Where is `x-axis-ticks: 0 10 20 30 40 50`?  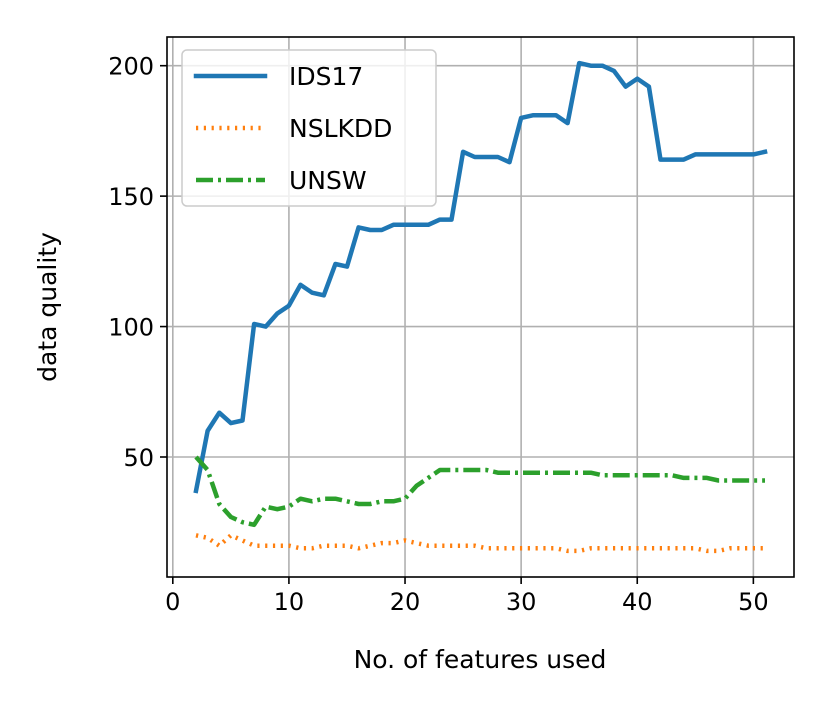
x-axis-ticks: 0 10 20 30 40 50 is located at coordinates (467, 596).